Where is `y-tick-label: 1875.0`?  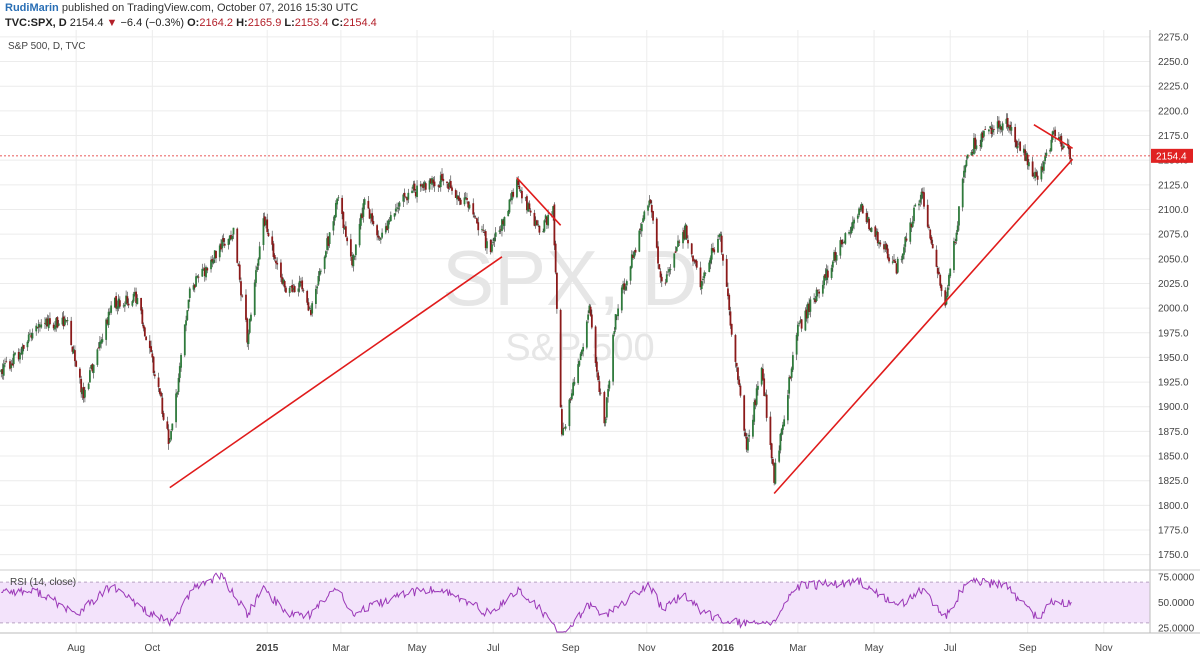 y-tick-label: 1875.0 is located at coordinates (1173, 432).